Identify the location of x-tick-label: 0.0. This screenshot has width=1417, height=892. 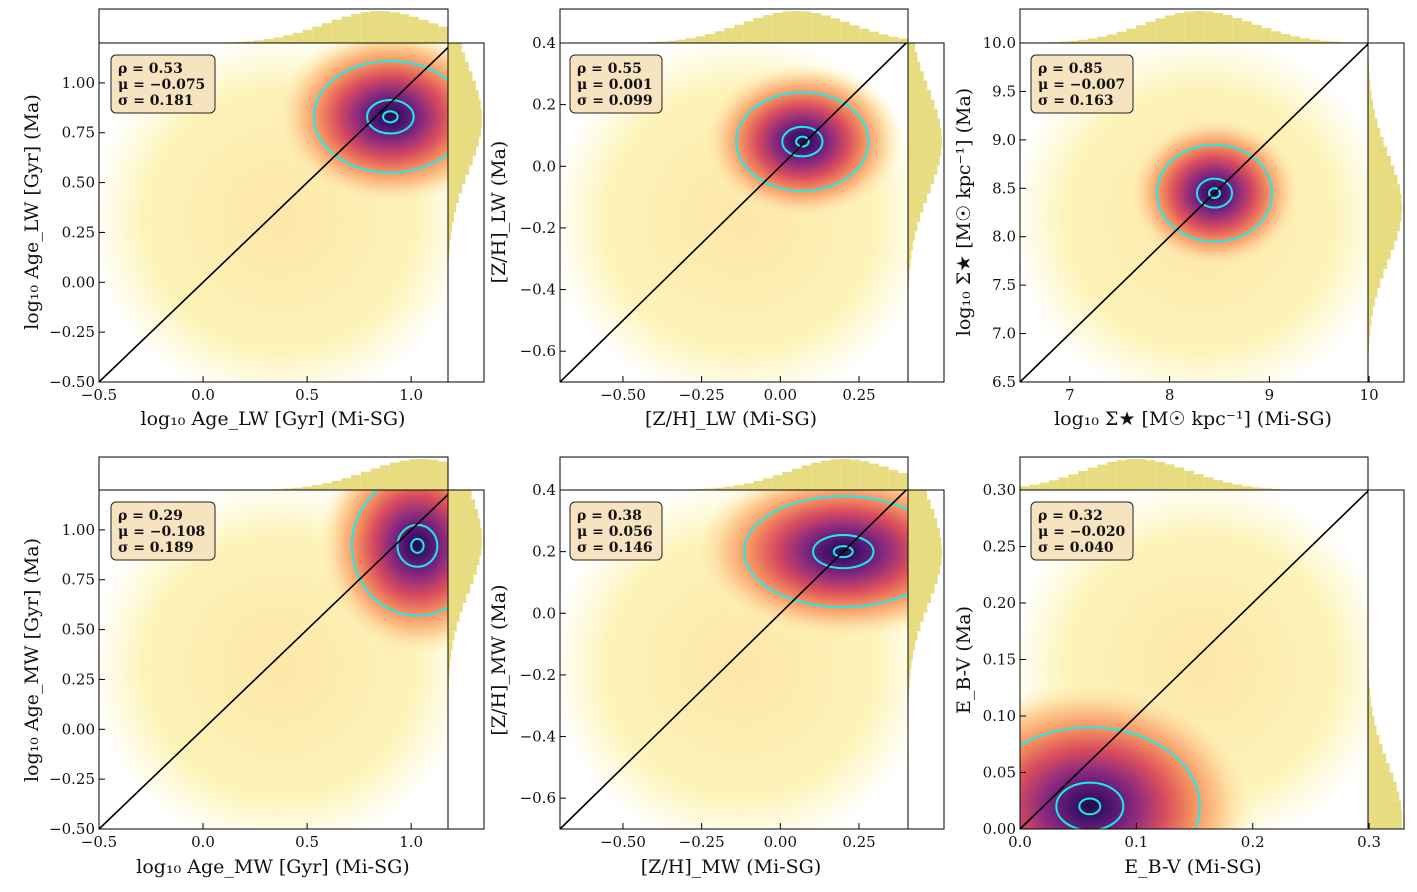
(1020, 842).